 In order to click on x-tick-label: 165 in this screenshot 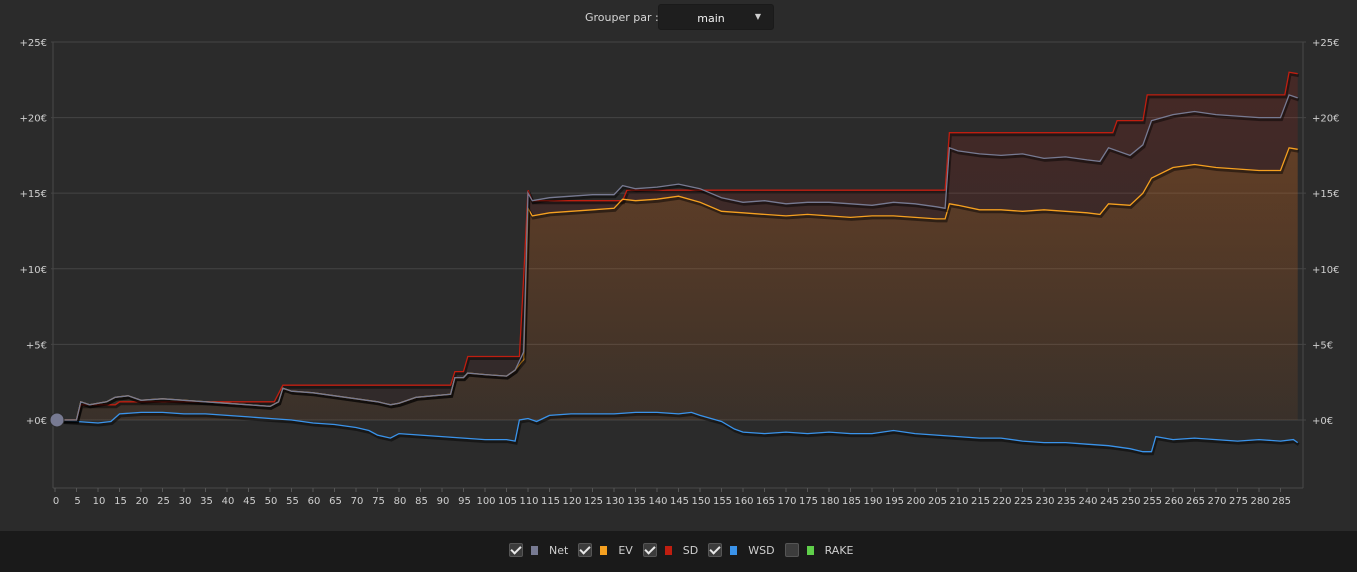, I will do `click(765, 501)`.